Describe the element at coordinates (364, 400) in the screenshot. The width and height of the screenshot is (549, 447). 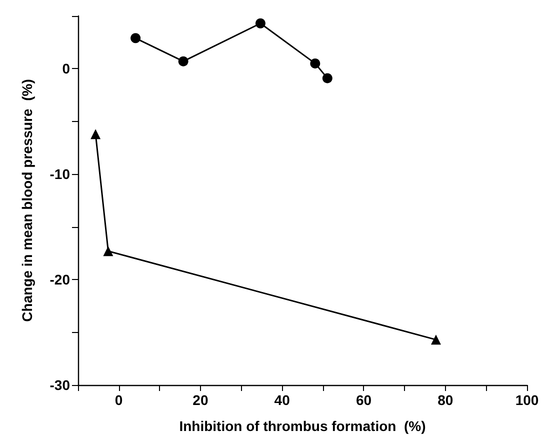
I see `x-tick-label: 60` at that location.